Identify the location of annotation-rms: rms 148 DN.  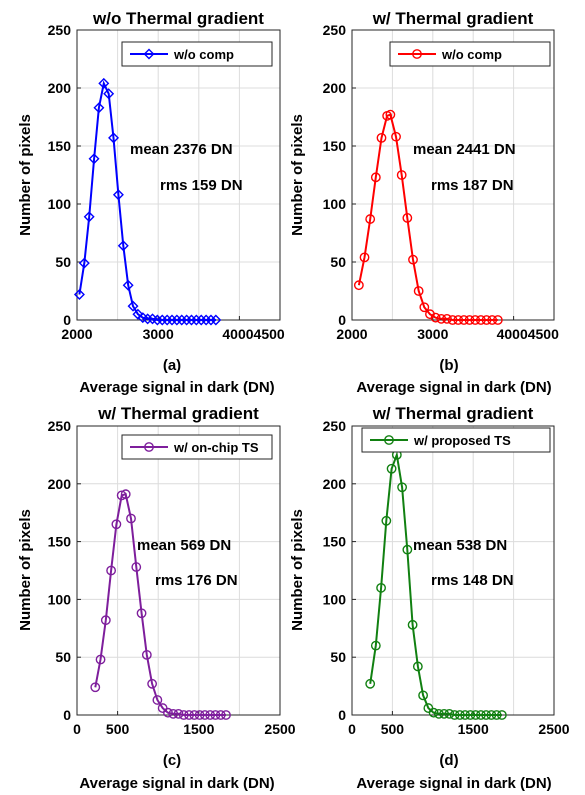
(472, 580).